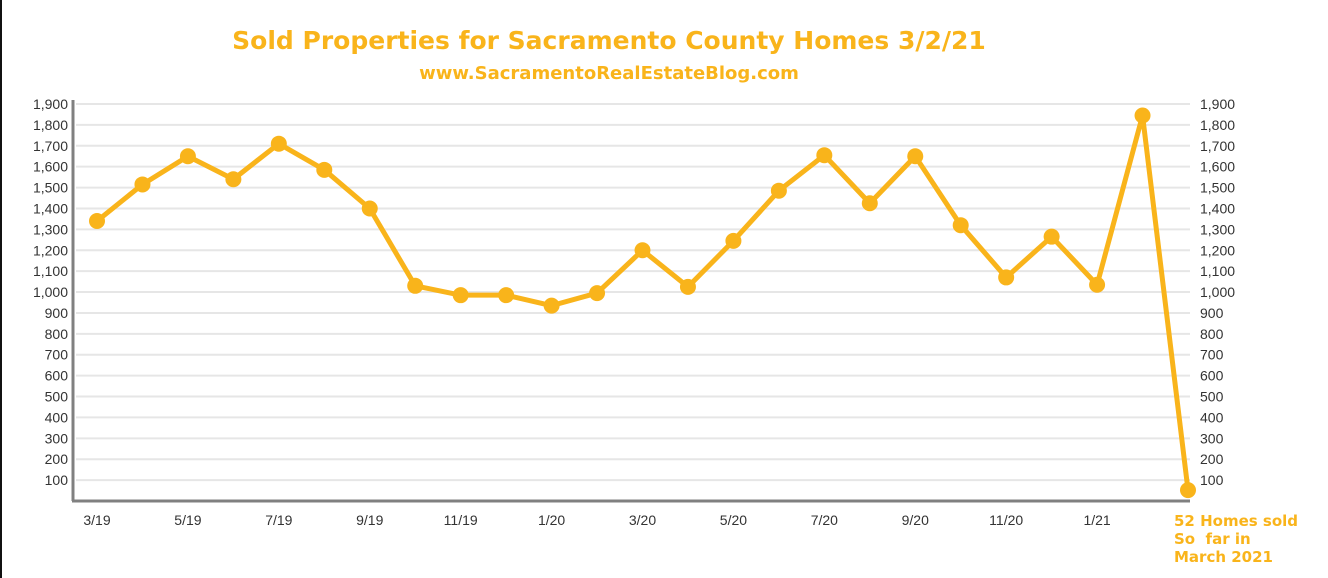  Describe the element at coordinates (1212, 459) in the screenshot. I see `y-tick-label-right: 200` at that location.